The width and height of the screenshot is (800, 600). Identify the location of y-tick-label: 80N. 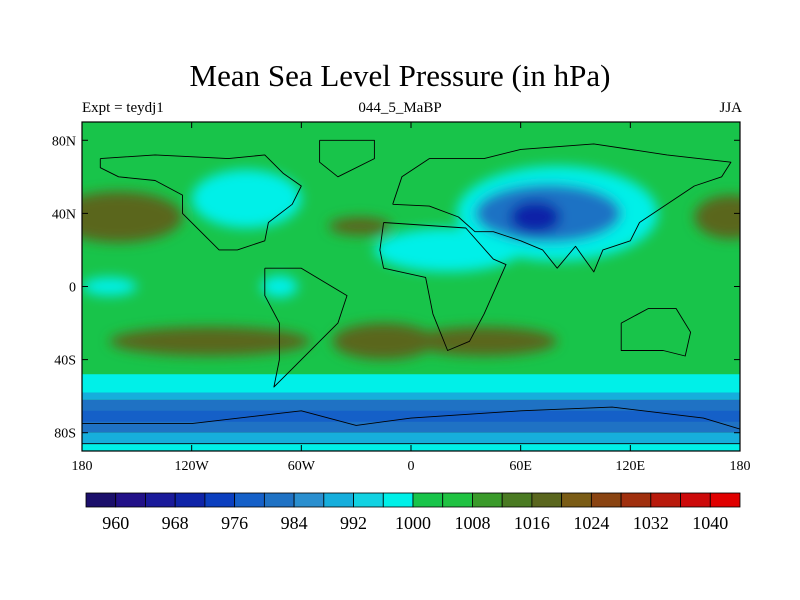
(64, 141).